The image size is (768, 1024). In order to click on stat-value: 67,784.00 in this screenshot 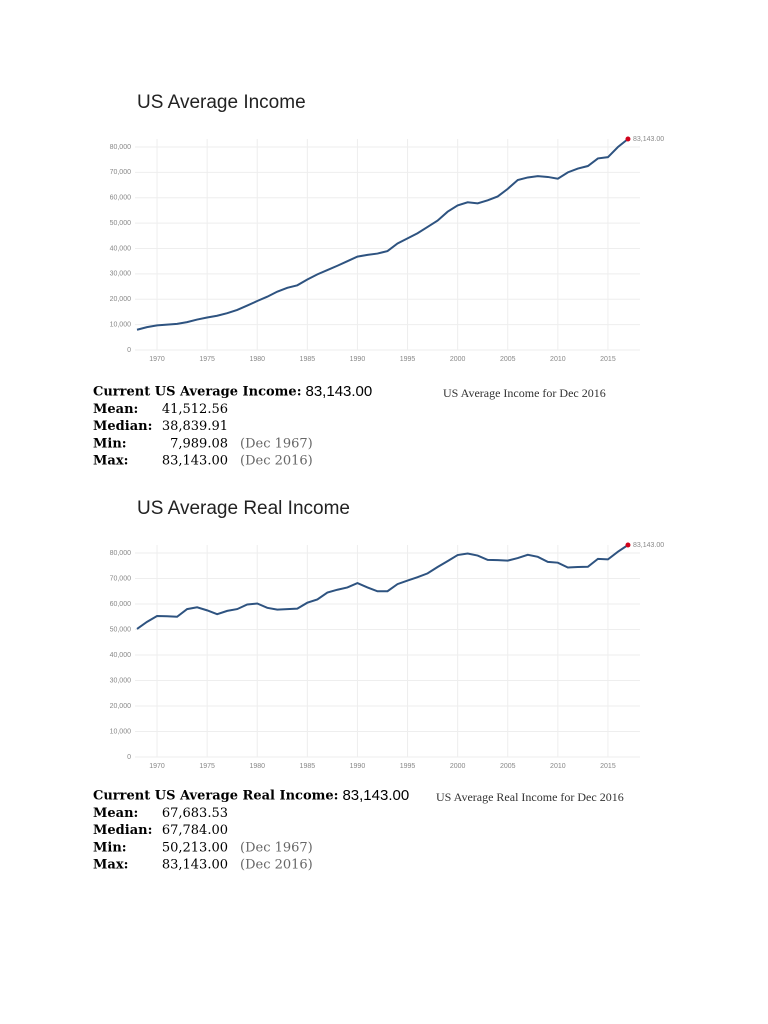, I will do `click(195, 830)`.